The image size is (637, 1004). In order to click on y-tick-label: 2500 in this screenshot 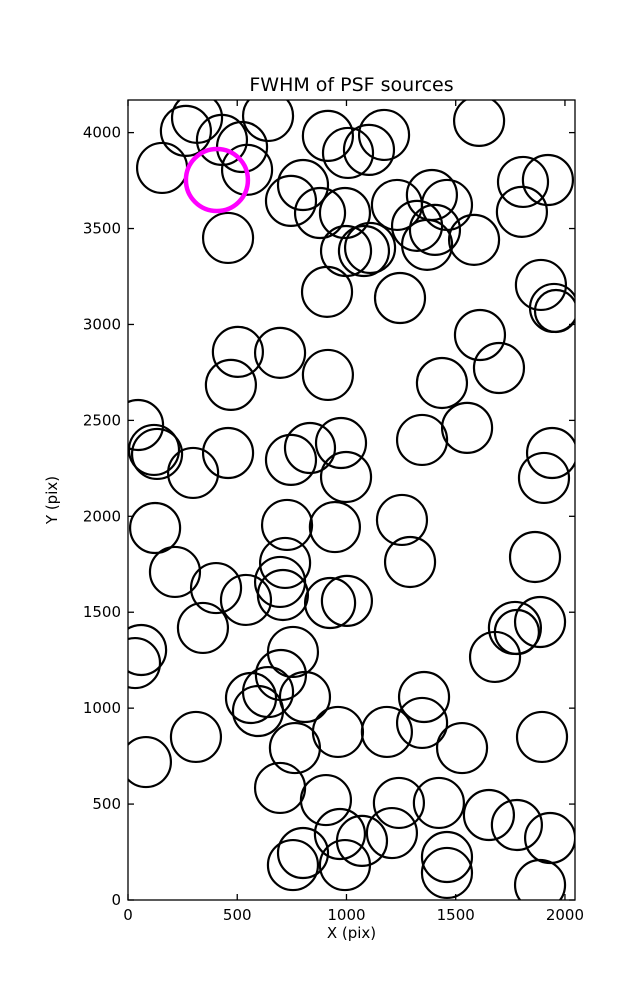, I will do `click(102, 420)`.